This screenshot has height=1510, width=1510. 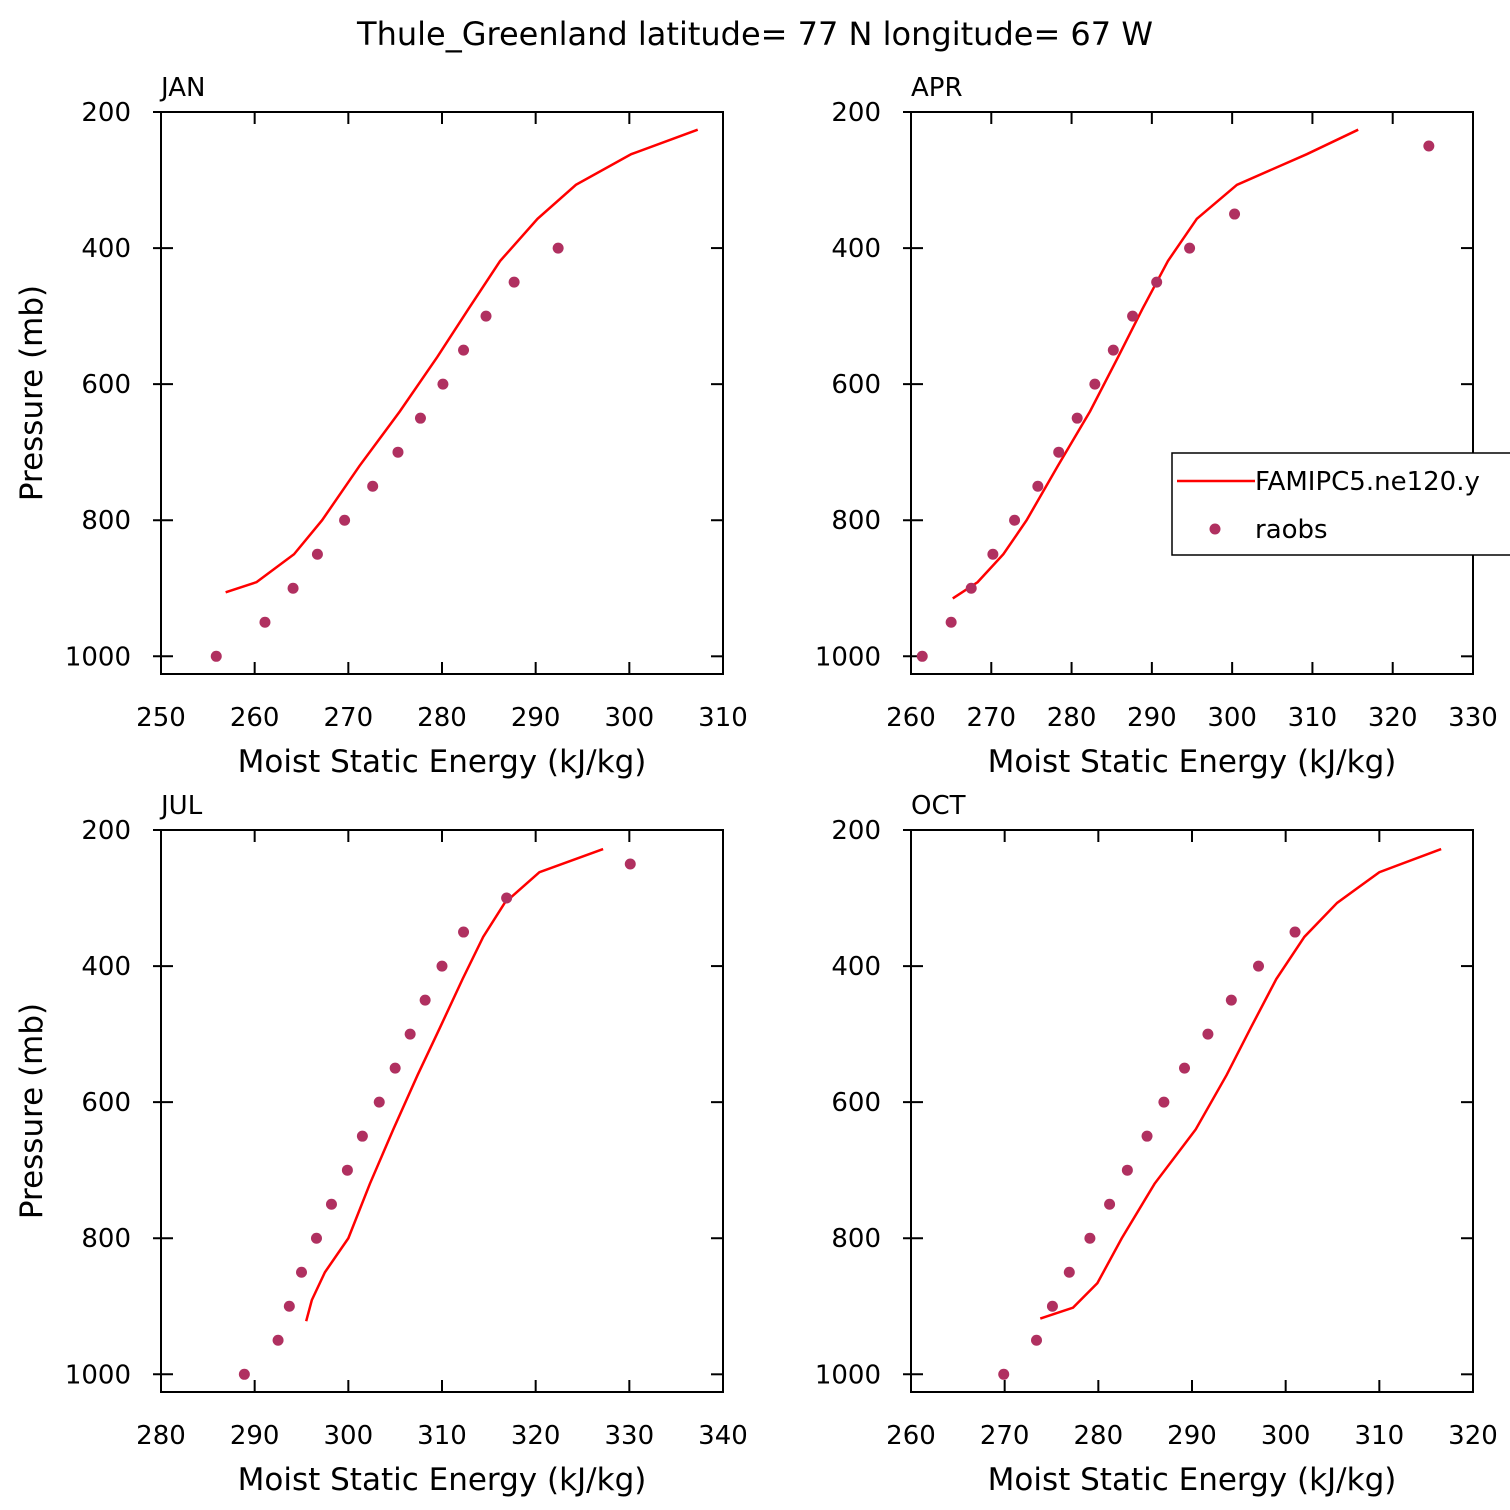 What do you see at coordinates (1215, 529) in the screenshot?
I see `legend-marker` at bounding box center [1215, 529].